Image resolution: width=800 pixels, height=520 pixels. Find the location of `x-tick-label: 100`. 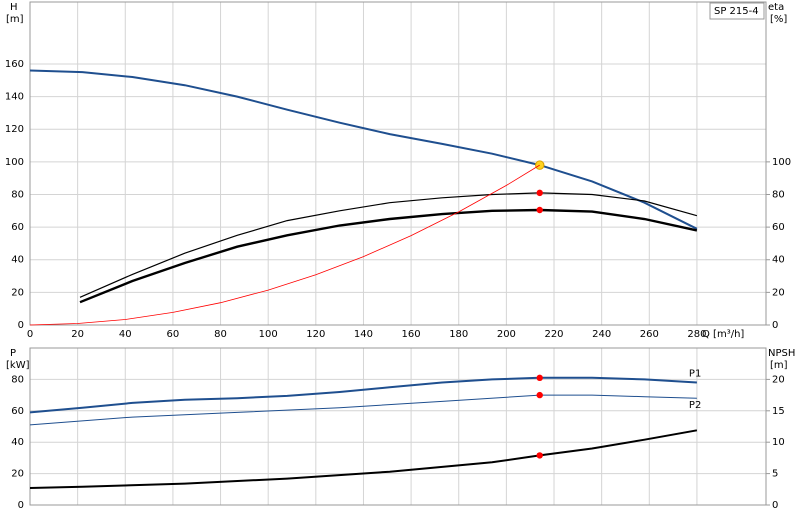

x-tick-label: 100 is located at coordinates (268, 334).